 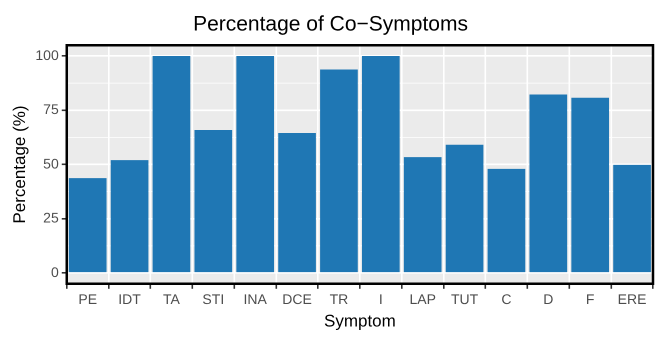 What do you see at coordinates (330, 24) in the screenshot?
I see `chart-title: Percentage of Co−Symptoms` at bounding box center [330, 24].